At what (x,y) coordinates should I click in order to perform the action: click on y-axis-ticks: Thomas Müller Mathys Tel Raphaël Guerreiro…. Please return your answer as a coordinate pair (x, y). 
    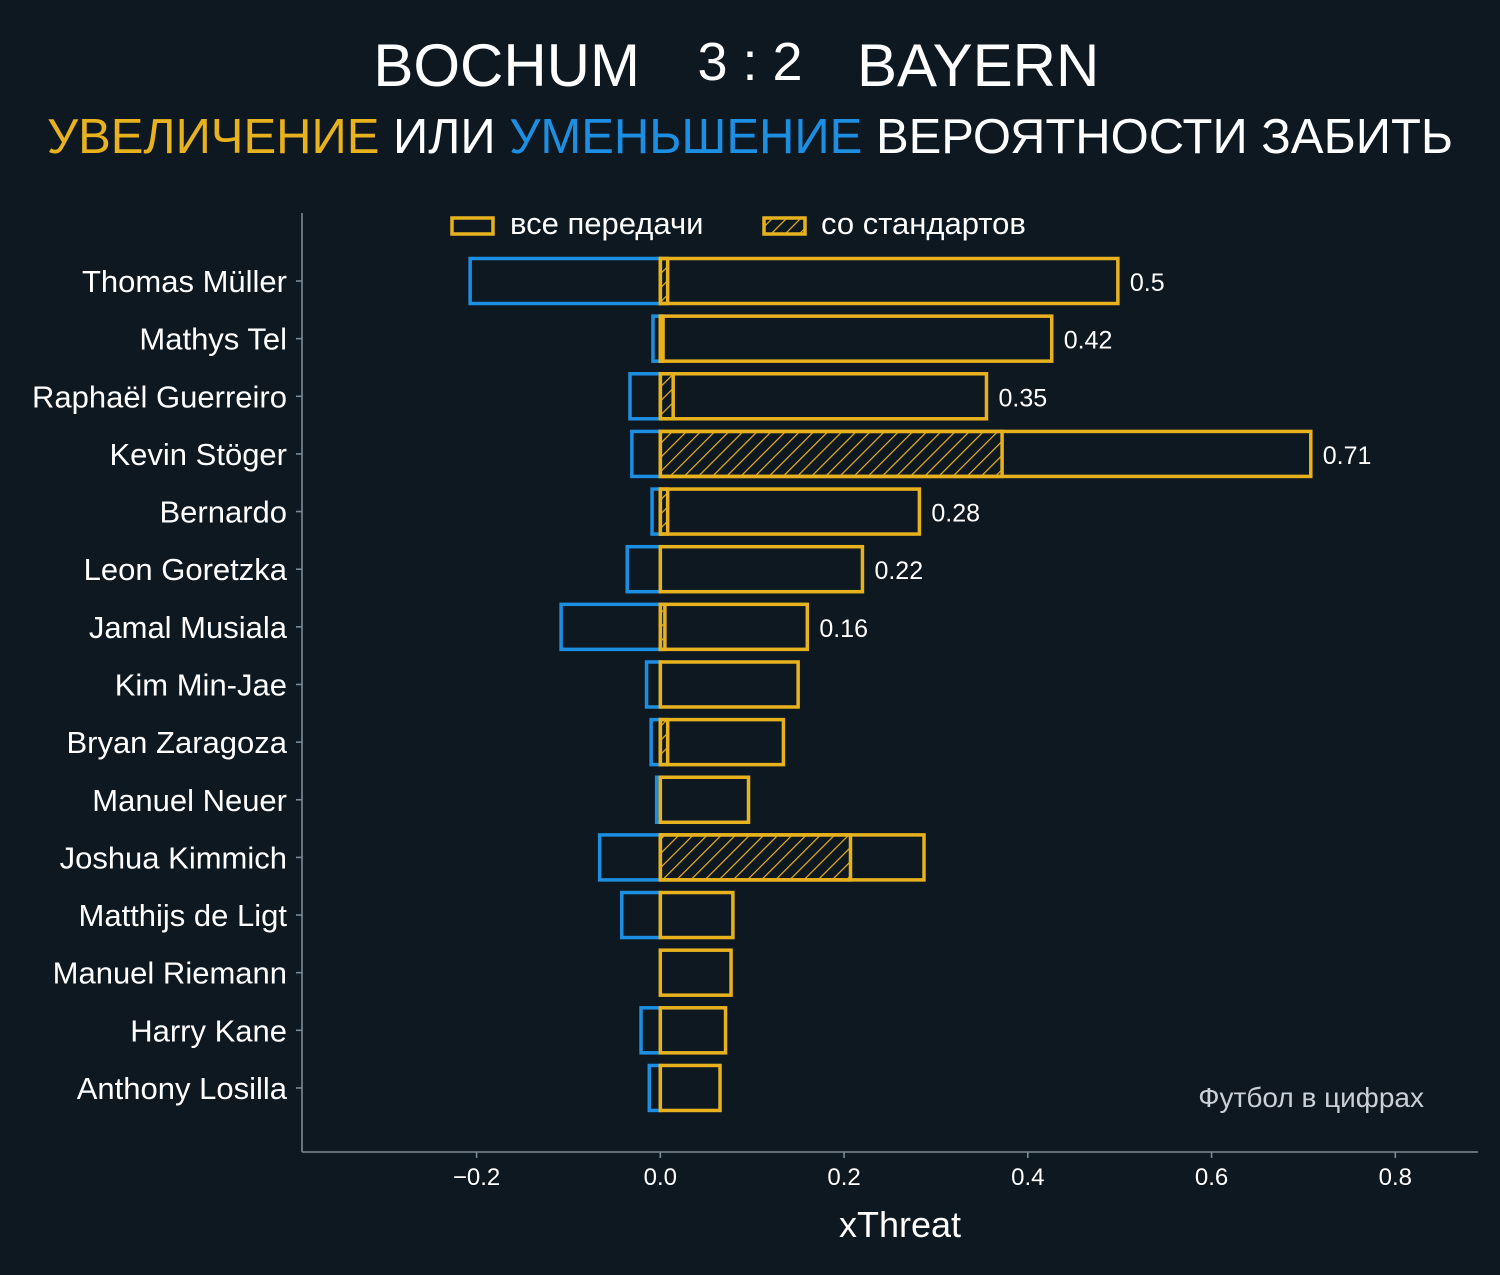
    Looking at the image, I should click on (167, 685).